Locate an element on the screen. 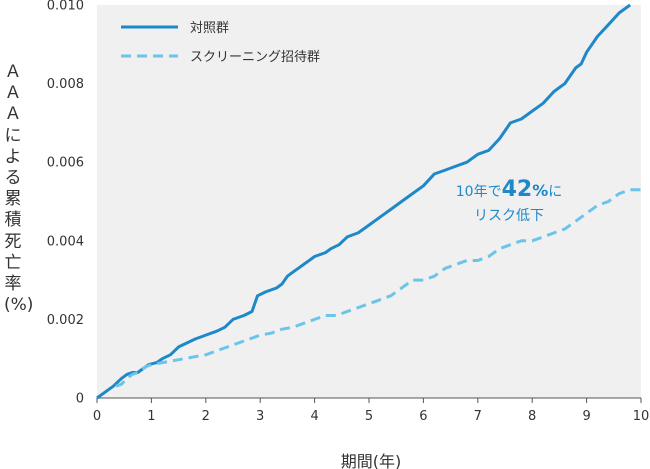  x-axis-label: 期間(年) is located at coordinates (371, 460).